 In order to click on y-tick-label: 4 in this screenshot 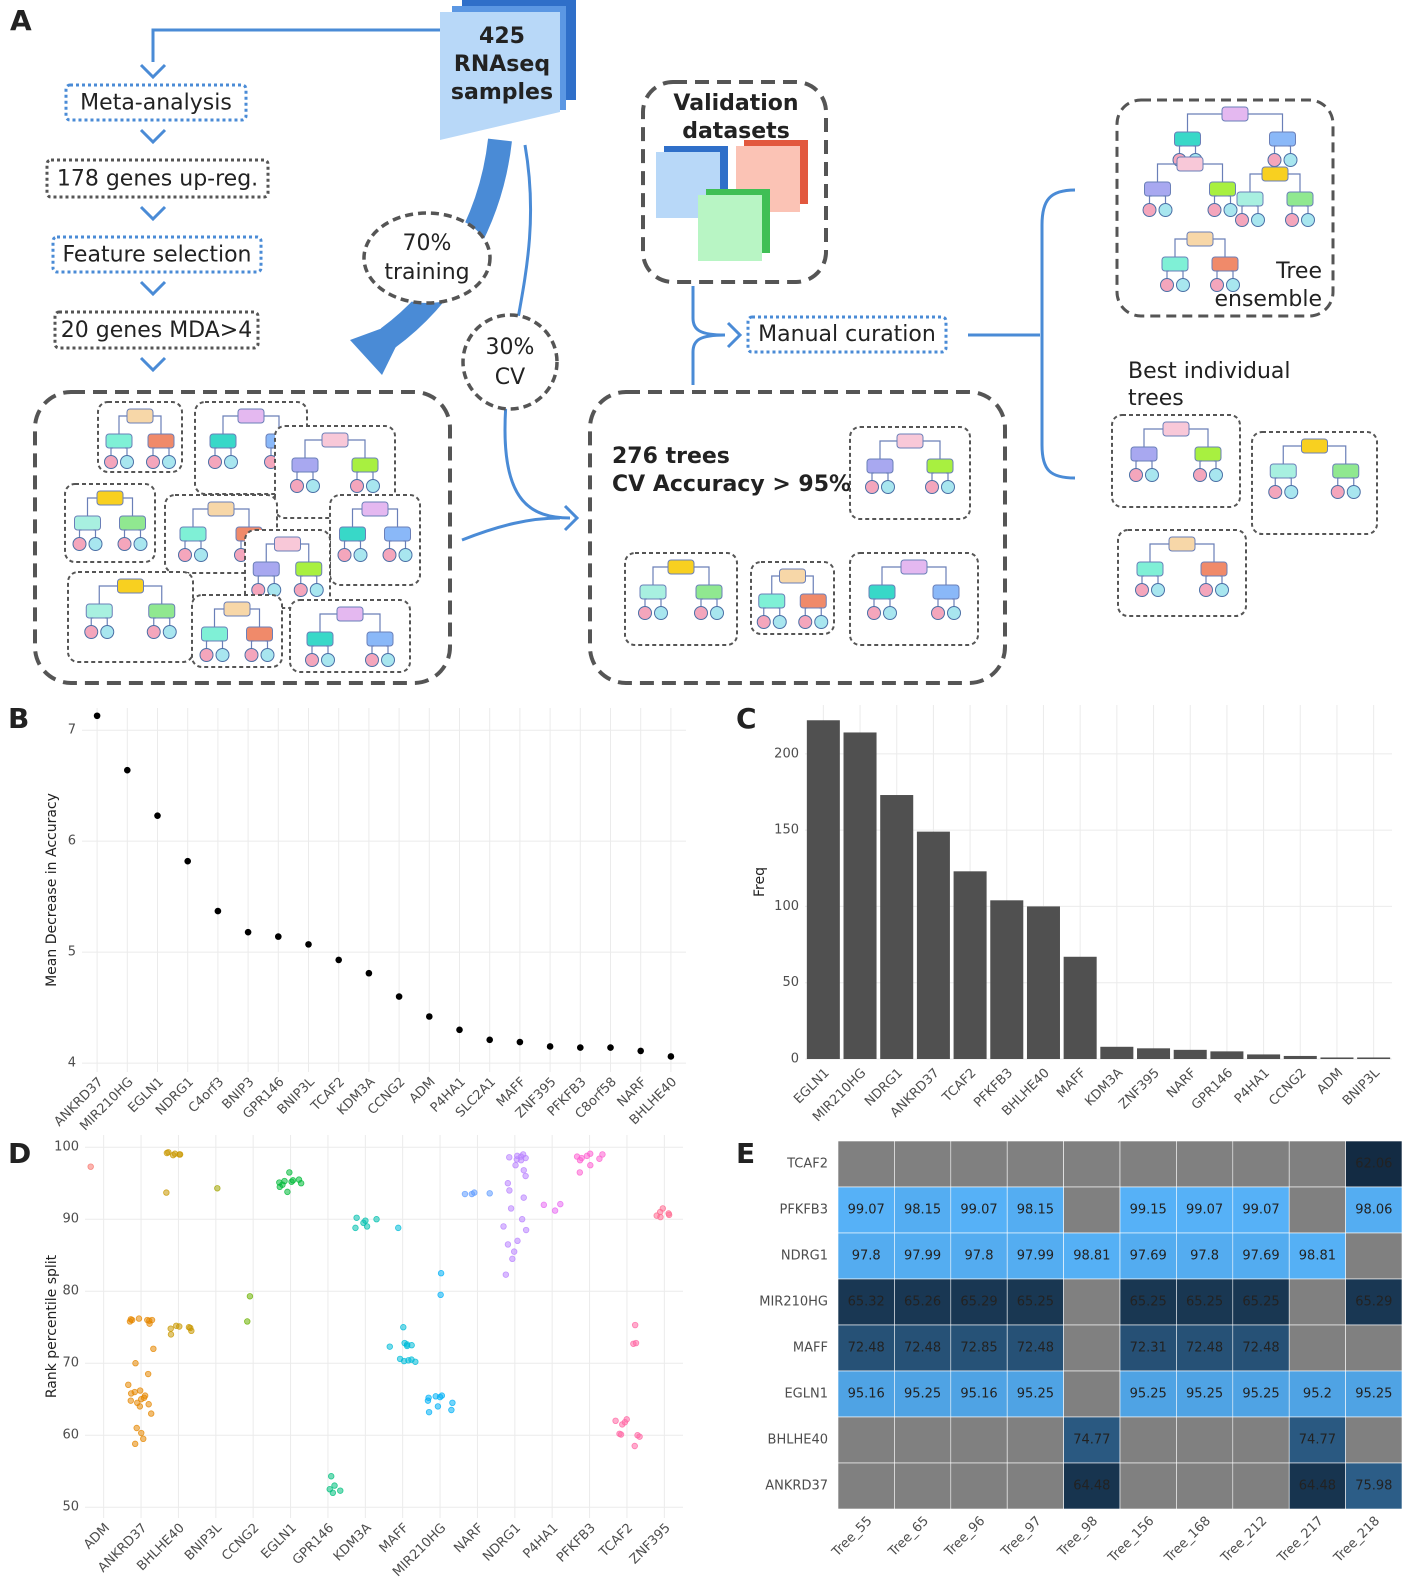, I will do `click(72, 1063)`.